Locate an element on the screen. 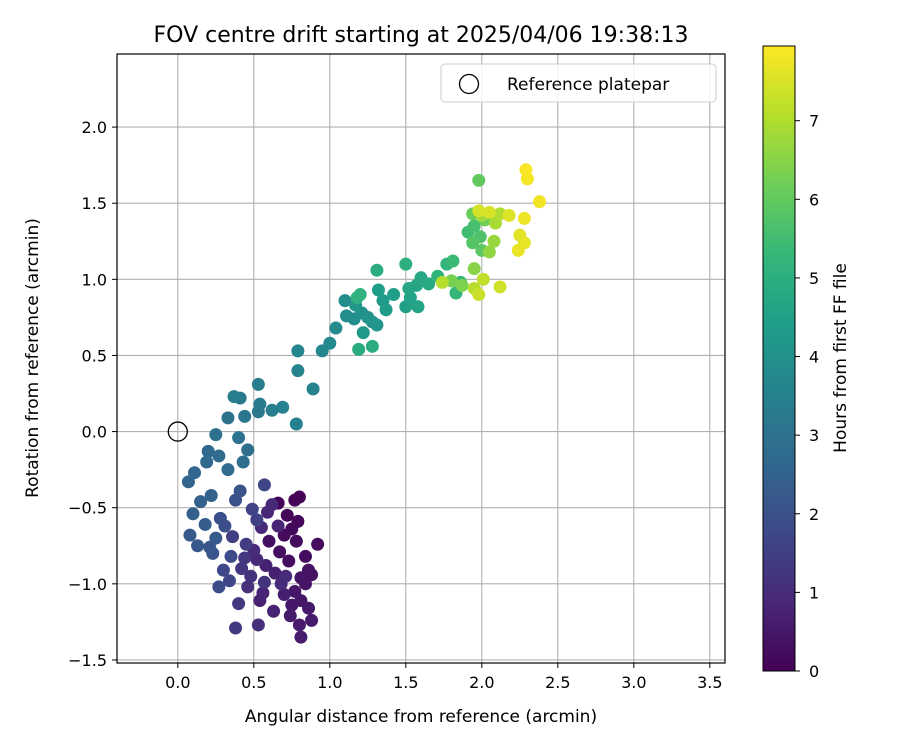 The height and width of the screenshot is (750, 900). y-tick-label: 0.5 is located at coordinates (94, 355).